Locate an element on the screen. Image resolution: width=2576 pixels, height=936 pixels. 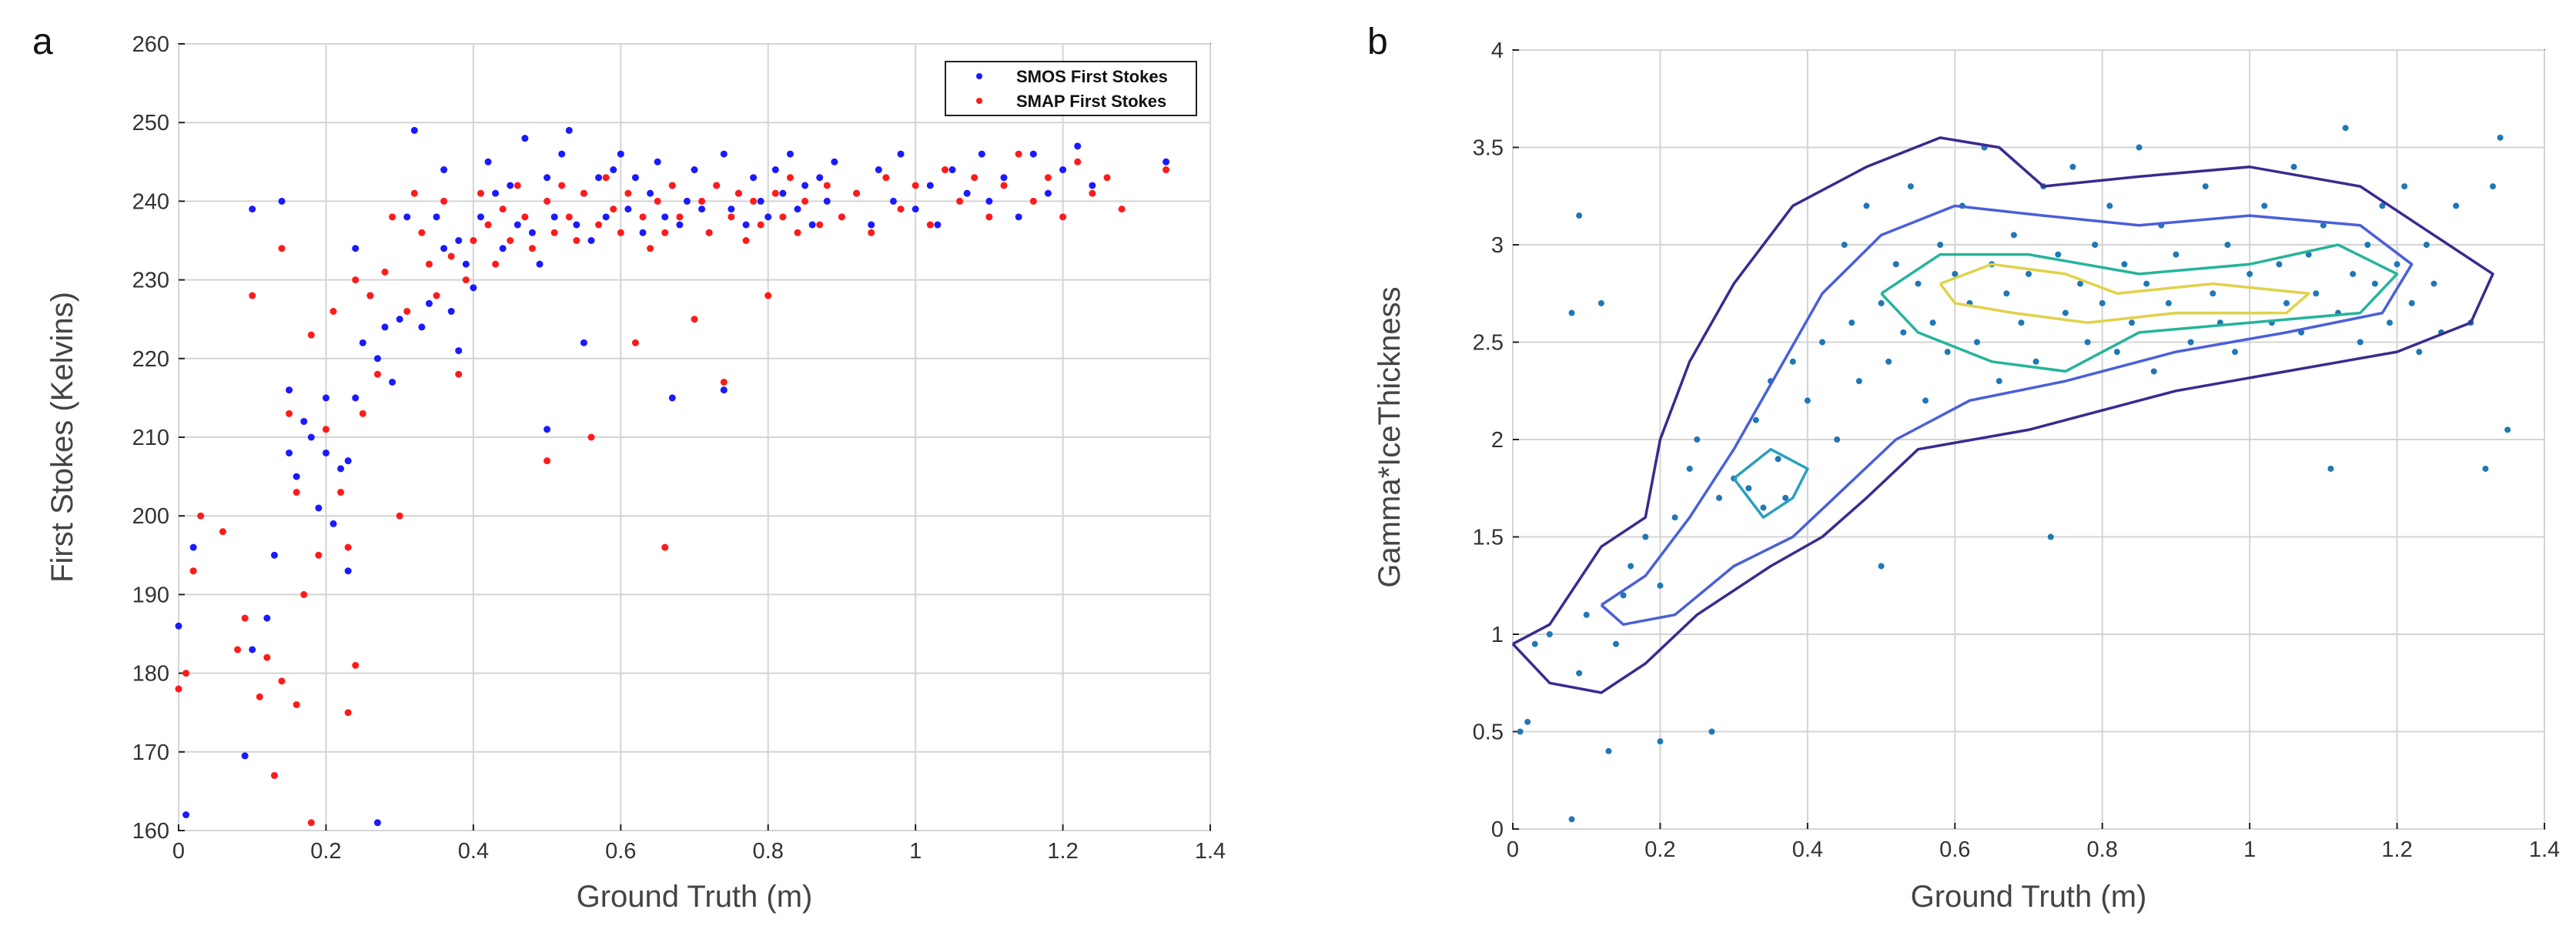
x-tick-label: 0 is located at coordinates (179, 851).